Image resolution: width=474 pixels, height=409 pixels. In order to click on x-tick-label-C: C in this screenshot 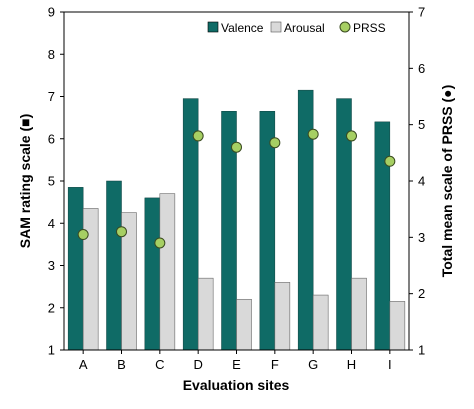, I will do `click(159, 364)`.